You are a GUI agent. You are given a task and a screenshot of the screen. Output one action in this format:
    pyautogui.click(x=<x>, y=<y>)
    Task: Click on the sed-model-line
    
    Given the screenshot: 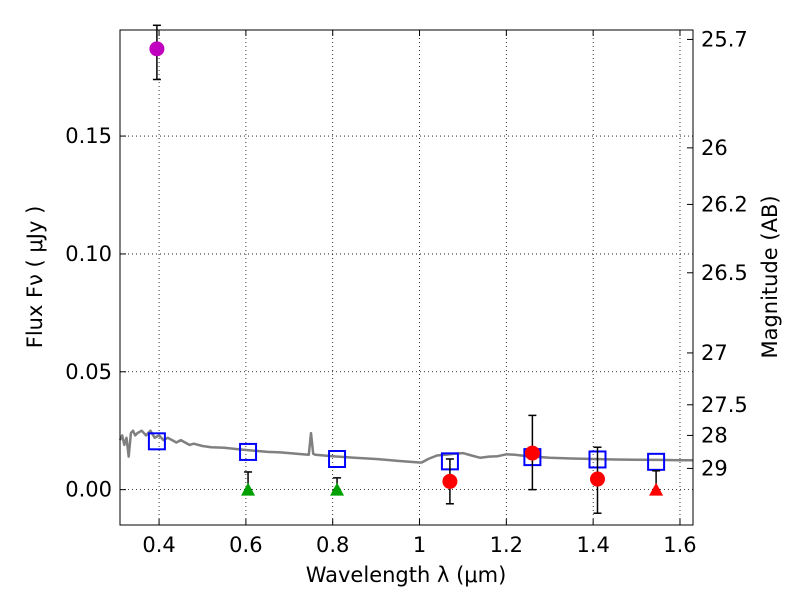 What is the action you would take?
    pyautogui.click(x=405, y=446)
    